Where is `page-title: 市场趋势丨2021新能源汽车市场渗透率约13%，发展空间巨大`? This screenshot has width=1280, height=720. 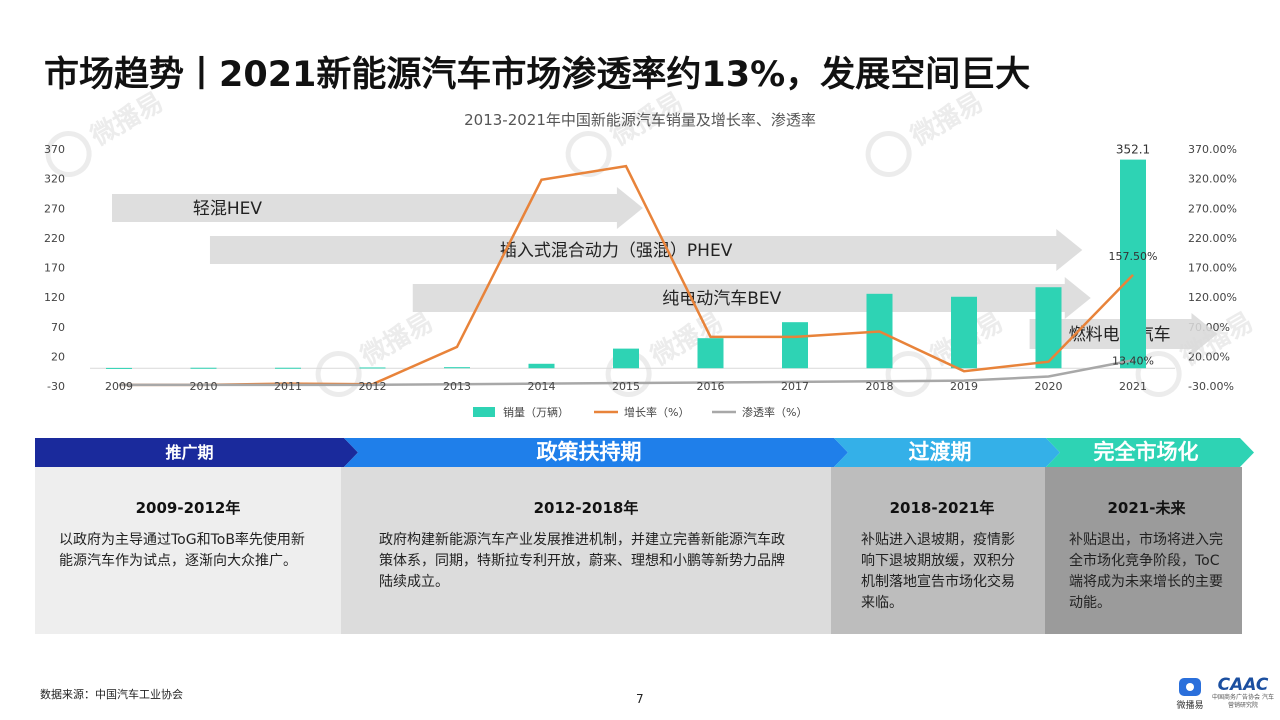 page-title: 市场趋势丨2021新能源汽车市场渗透率约13%，发展空间巨大 is located at coordinates (537, 75).